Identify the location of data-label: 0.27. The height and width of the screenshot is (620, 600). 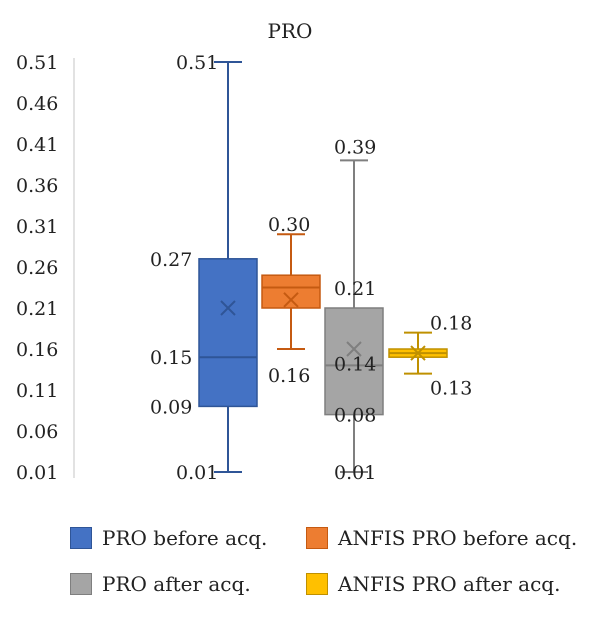
(171, 260).